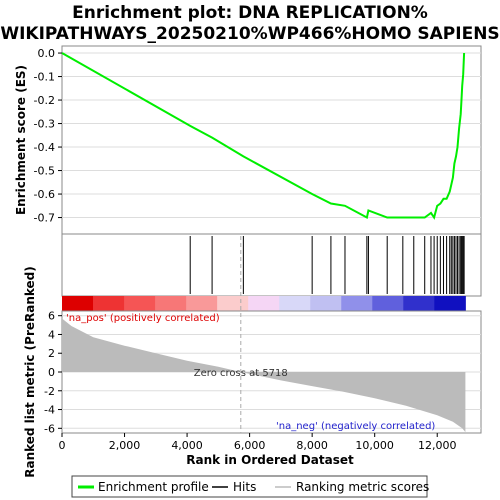 The image size is (500, 500). What do you see at coordinates (44, 147) in the screenshot?
I see `es-tick-label: -0.4` at bounding box center [44, 147].